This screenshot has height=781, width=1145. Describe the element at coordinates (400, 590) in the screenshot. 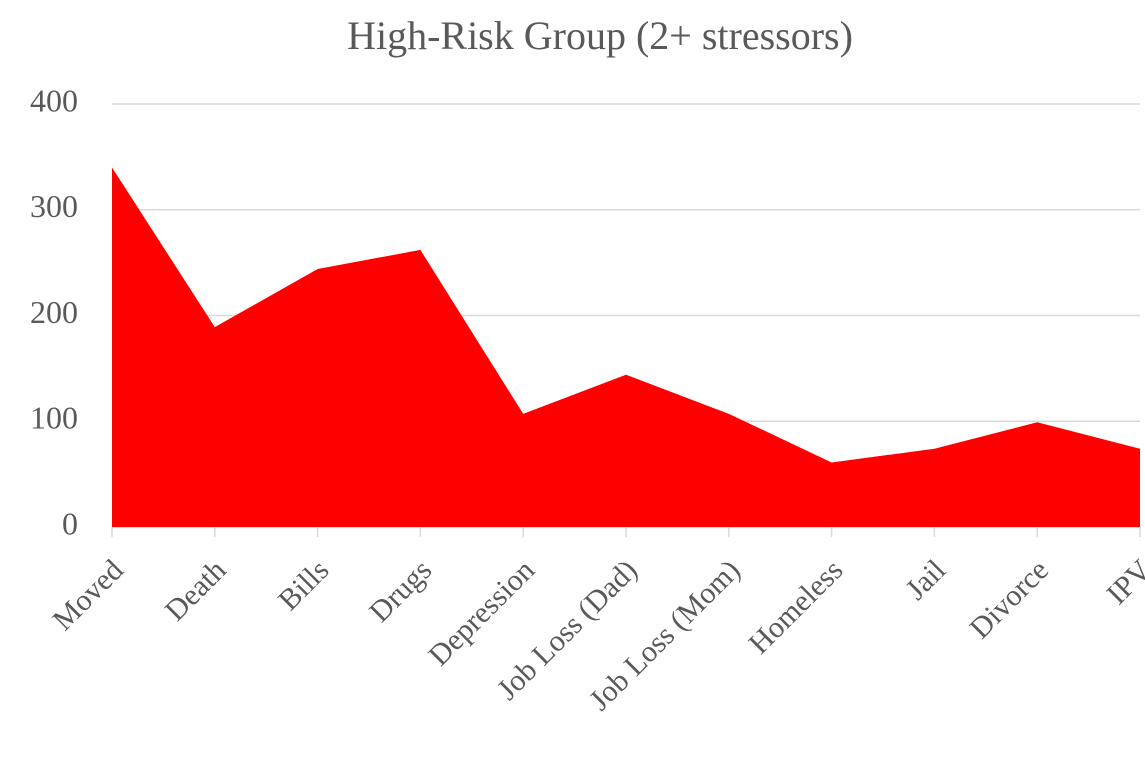

I see `x-tick-label: Drugs` at that location.